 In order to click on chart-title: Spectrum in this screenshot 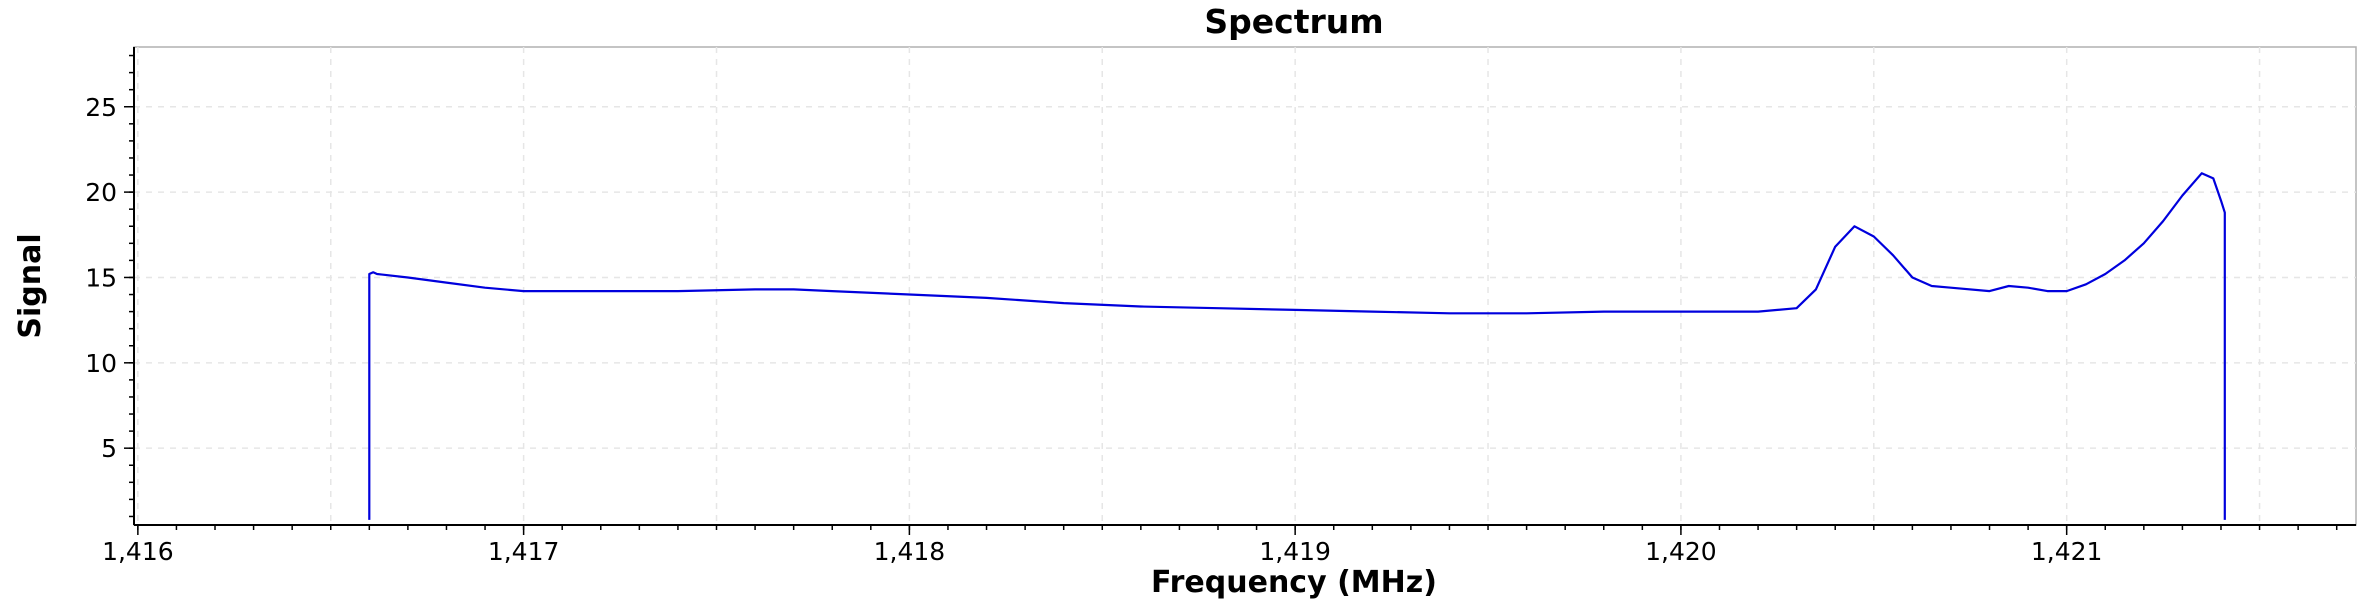, I will do `click(1293, 21)`.